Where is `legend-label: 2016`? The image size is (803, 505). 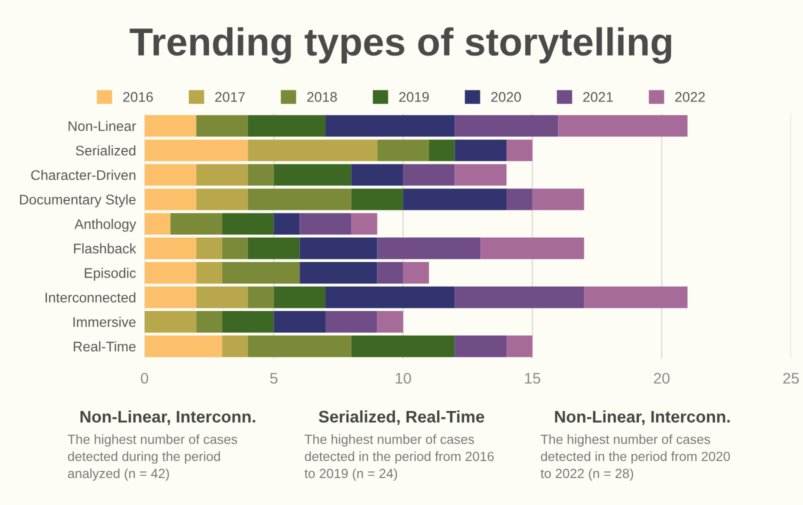
legend-label: 2016 is located at coordinates (138, 97).